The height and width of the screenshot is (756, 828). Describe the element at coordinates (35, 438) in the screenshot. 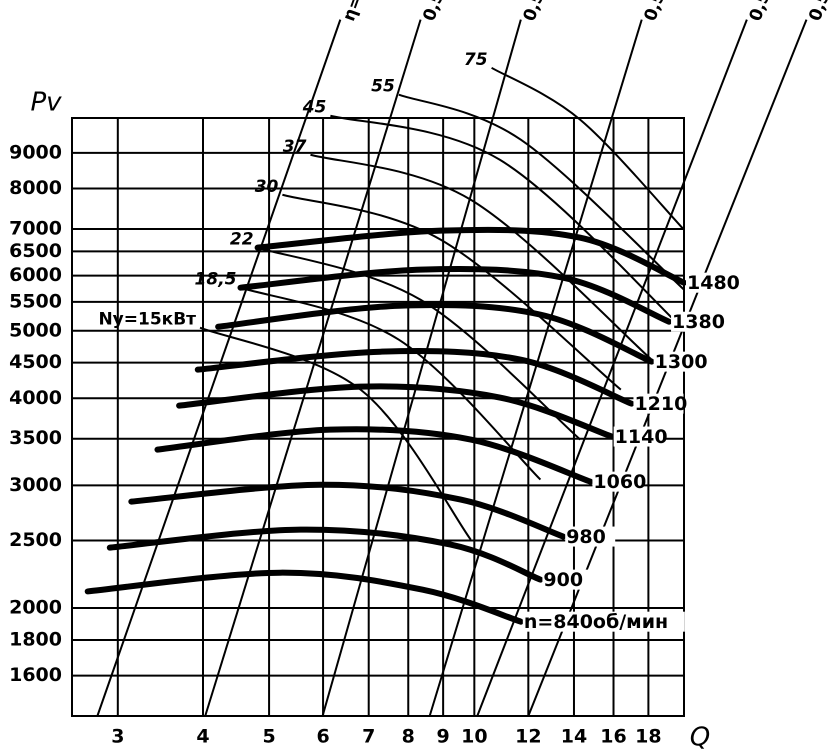

I see `y-tick-label: 3500` at that location.